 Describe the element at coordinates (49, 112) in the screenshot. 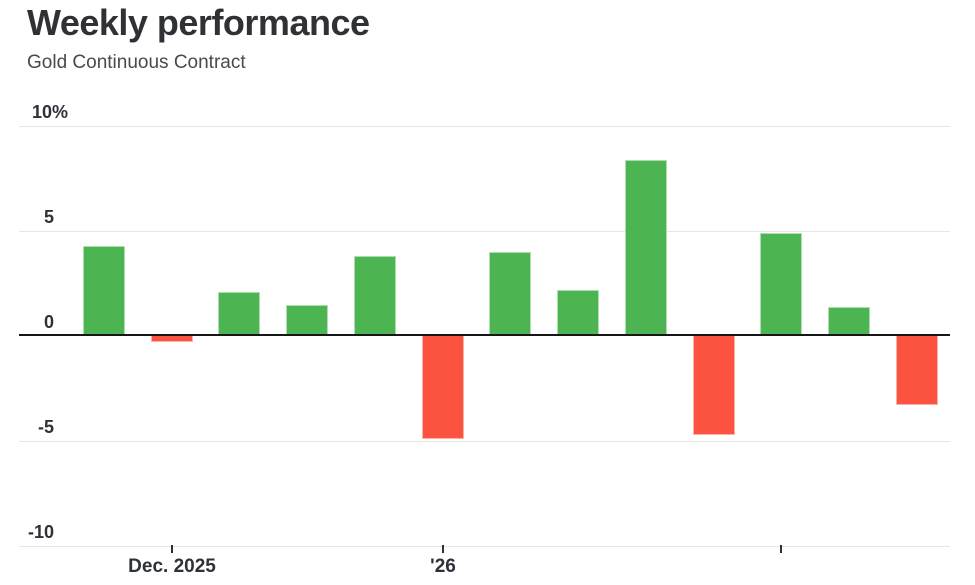

I see `y-axis-label: 10%` at that location.